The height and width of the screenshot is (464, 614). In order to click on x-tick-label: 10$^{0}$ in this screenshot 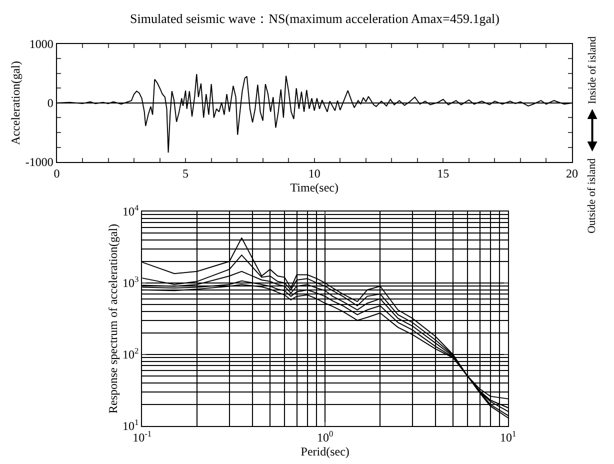, I will do `click(325, 436)`.